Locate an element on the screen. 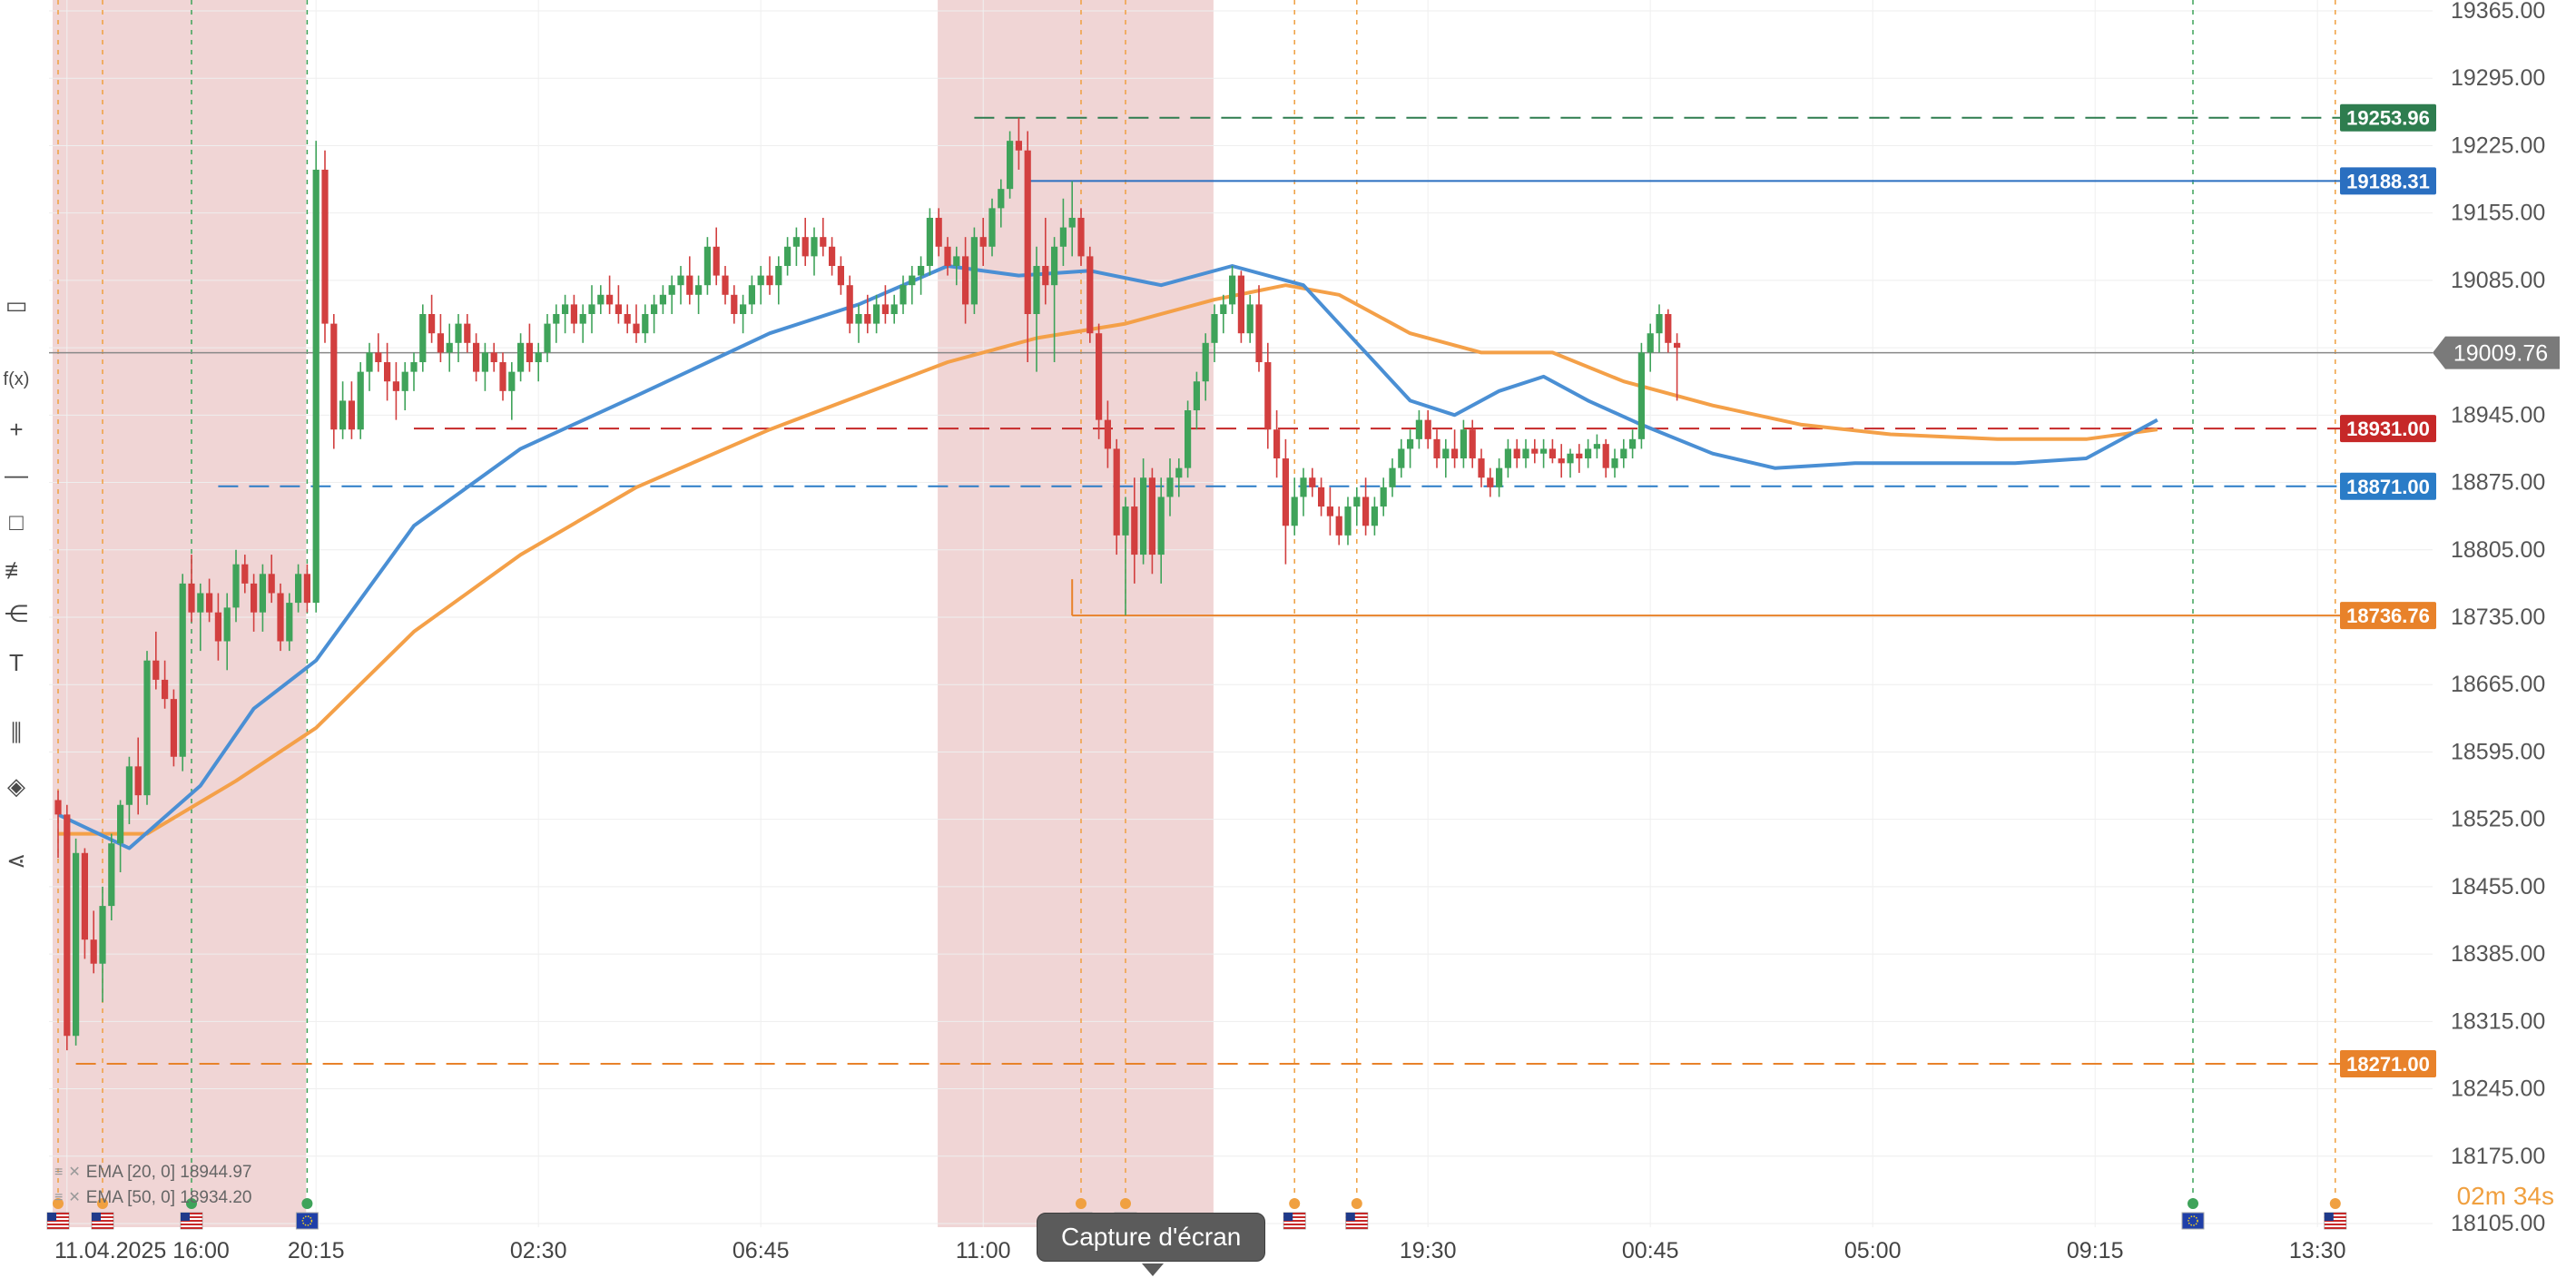 The image size is (2576, 1278). function-icon: f(x) is located at coordinates (16, 379).